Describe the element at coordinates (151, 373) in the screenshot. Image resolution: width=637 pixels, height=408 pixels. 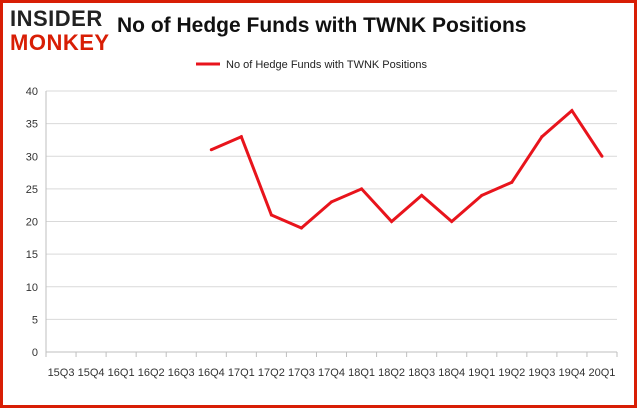
I see `x-tick-label: 16Q2` at that location.